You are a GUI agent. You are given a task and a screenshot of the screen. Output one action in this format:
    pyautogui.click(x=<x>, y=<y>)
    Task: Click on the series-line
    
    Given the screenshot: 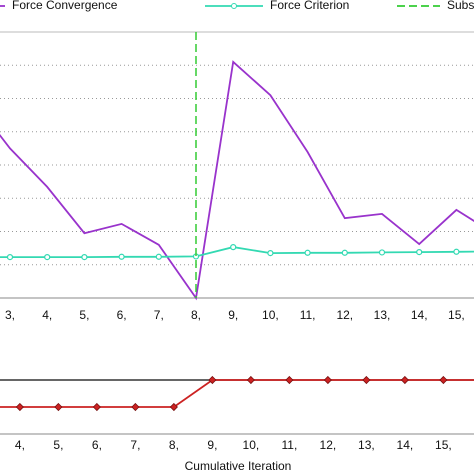 What is the action you would take?
    pyautogui.click(x=237, y=393)
    